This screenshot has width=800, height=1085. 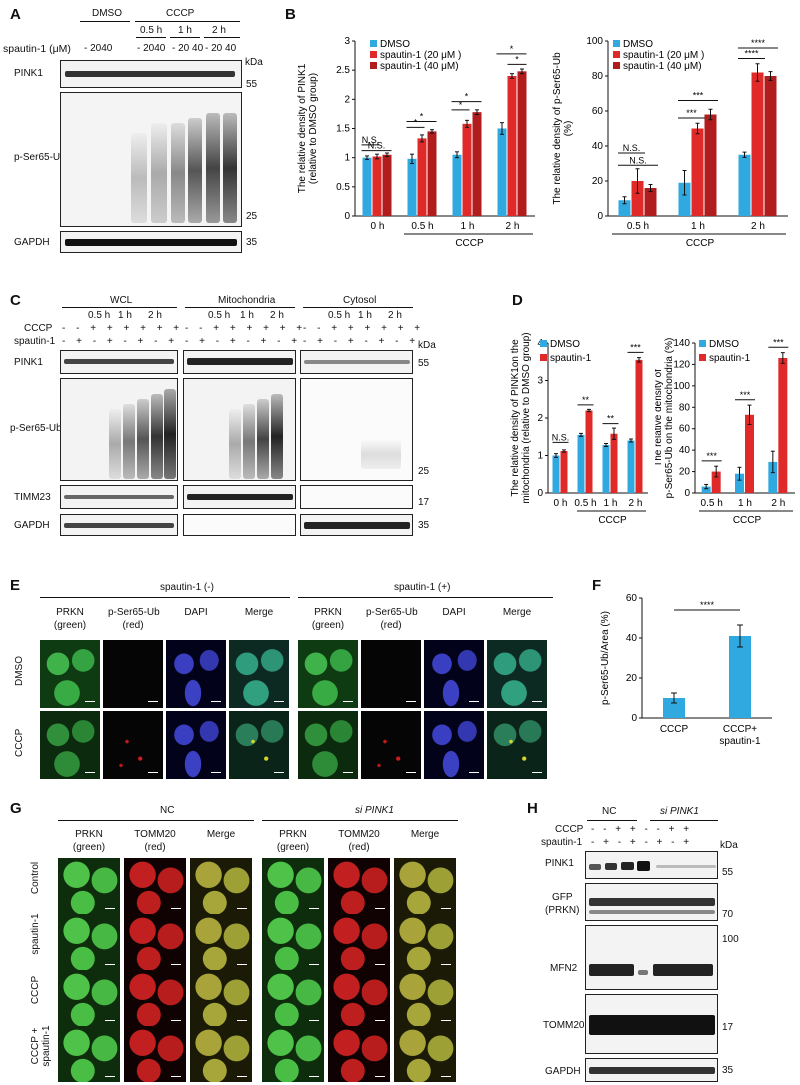 I want to click on c-cyto-pser65, so click(x=356, y=429).